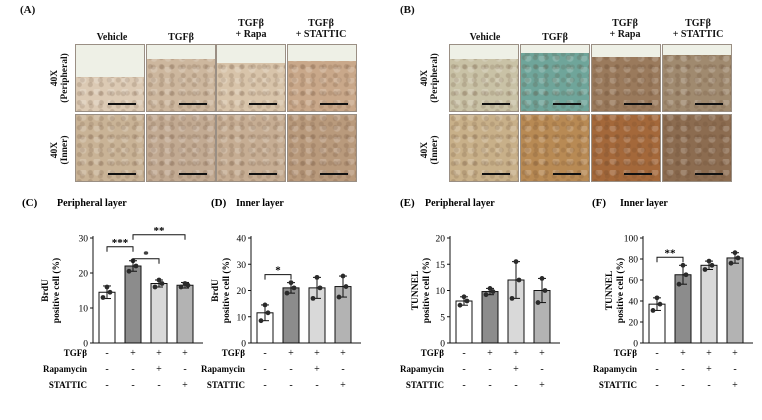 This screenshot has width=762, height=420. I want to click on chart-d-ytick-label-4: 40, so click(242, 240).